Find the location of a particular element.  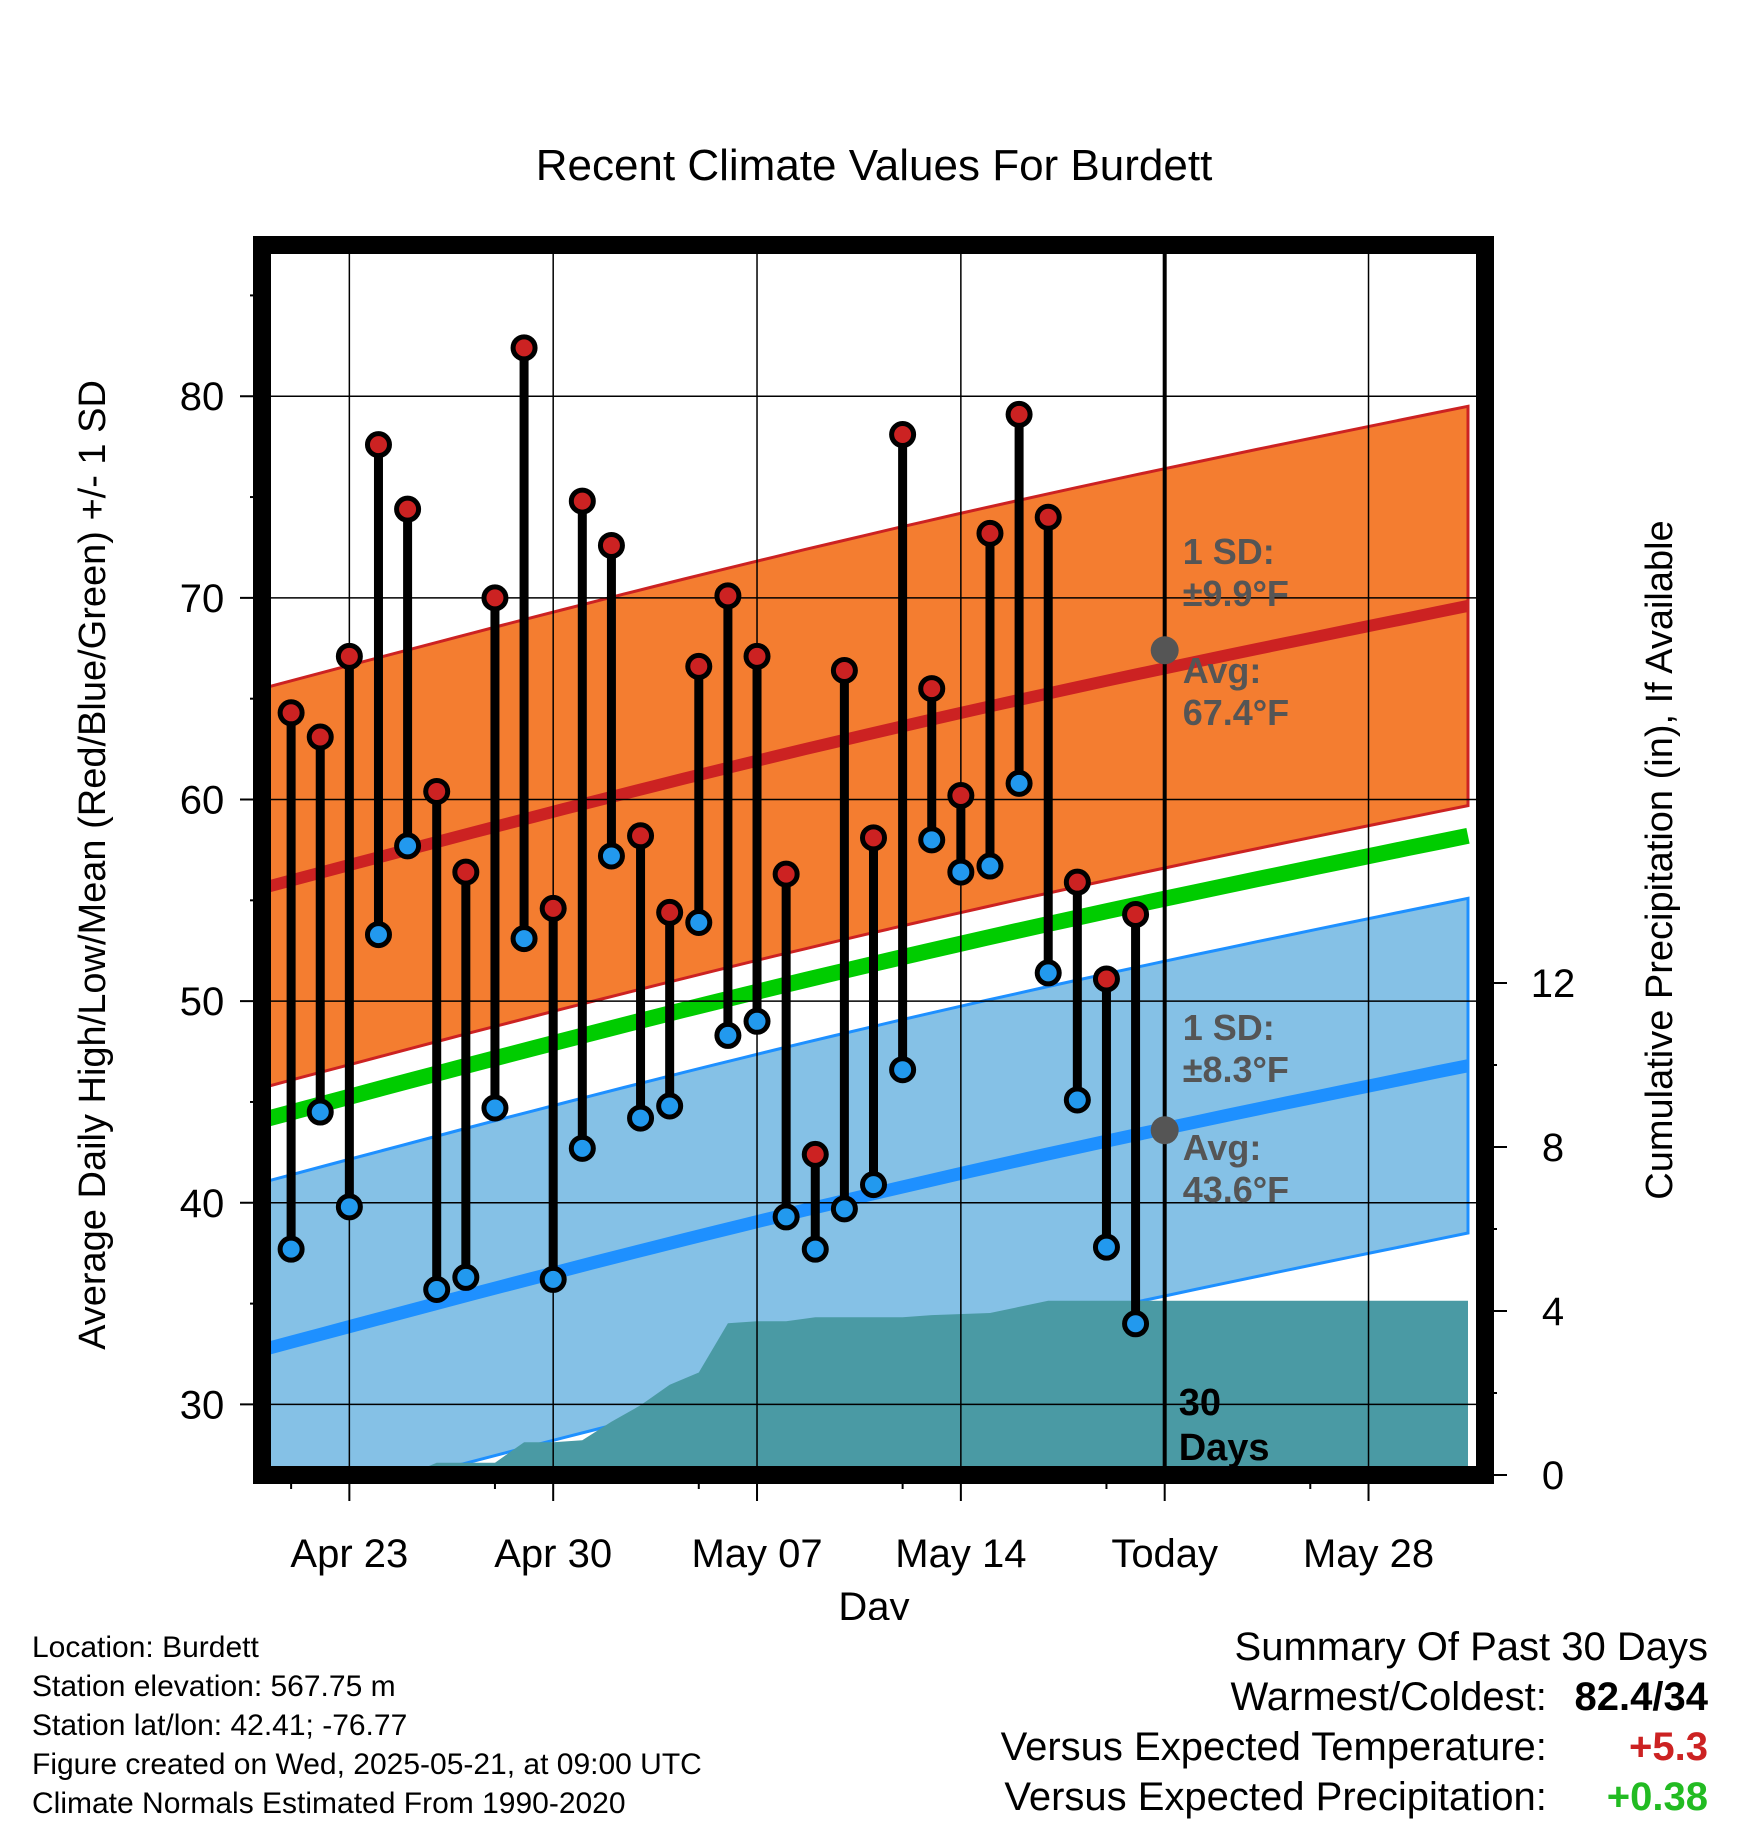

location-text: Location: Burdett is located at coordinates (145, 1647).